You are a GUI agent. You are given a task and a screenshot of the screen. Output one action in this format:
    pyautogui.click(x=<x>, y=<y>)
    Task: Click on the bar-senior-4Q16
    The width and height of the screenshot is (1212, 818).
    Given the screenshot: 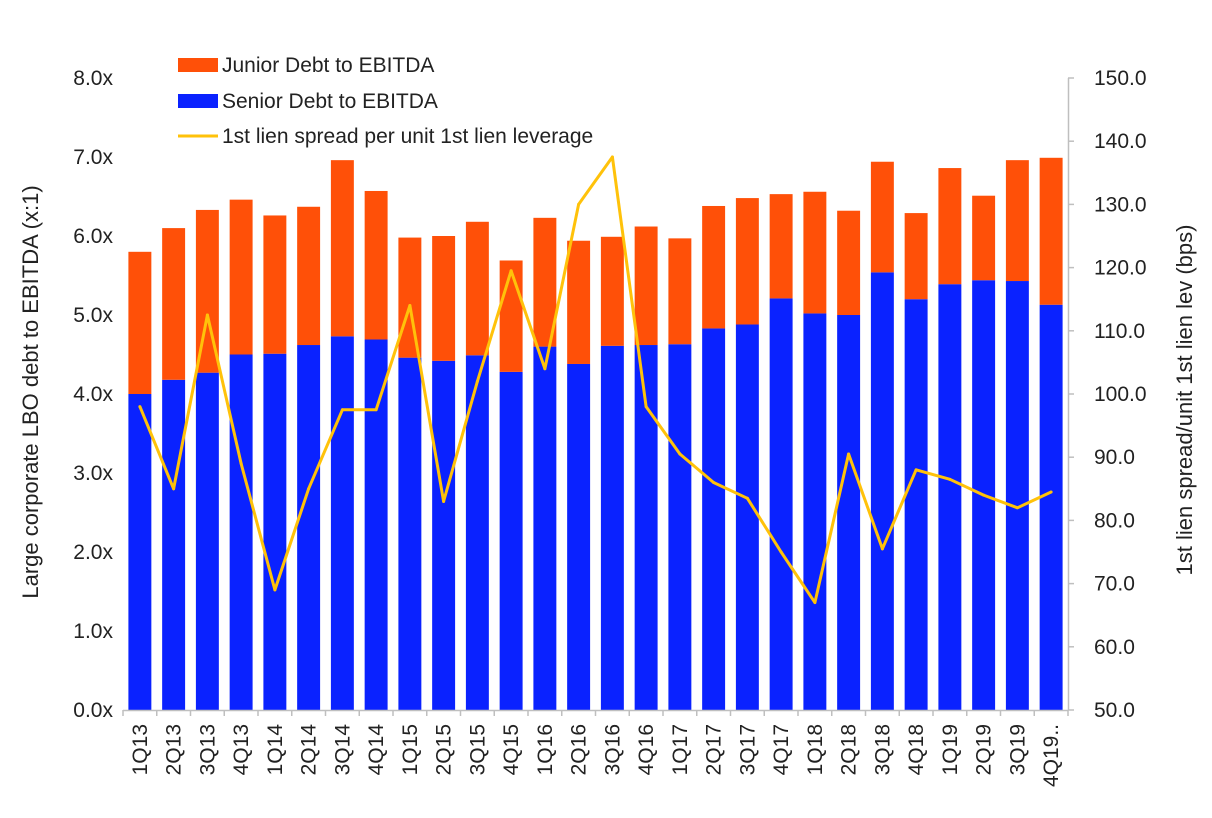 What is the action you would take?
    pyautogui.click(x=646, y=527)
    